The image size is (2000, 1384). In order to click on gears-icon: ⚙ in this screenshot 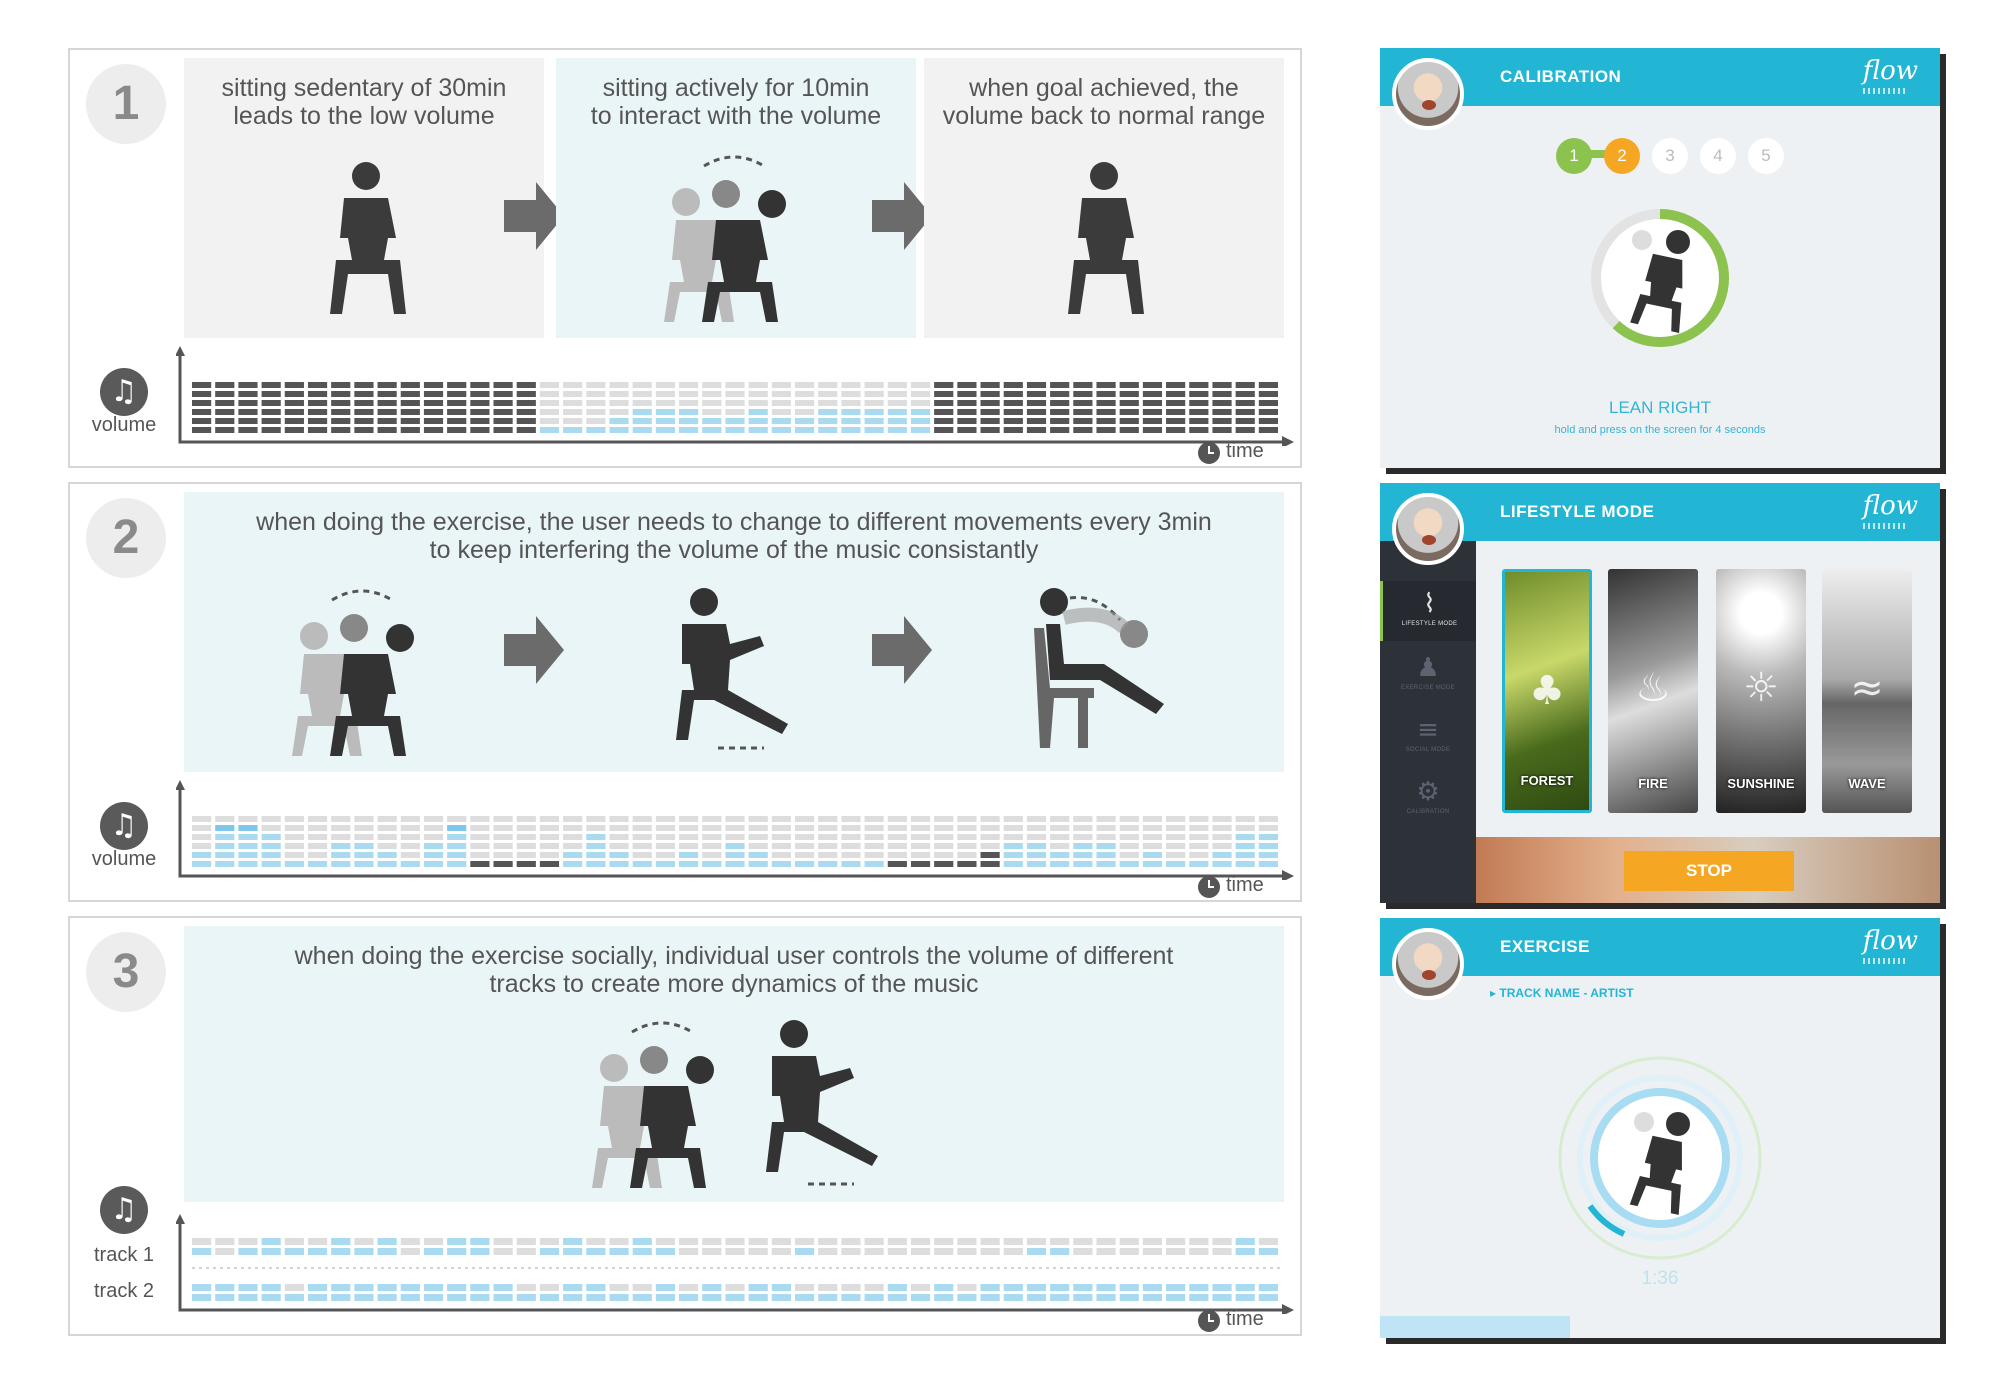, I will do `click(1428, 792)`.